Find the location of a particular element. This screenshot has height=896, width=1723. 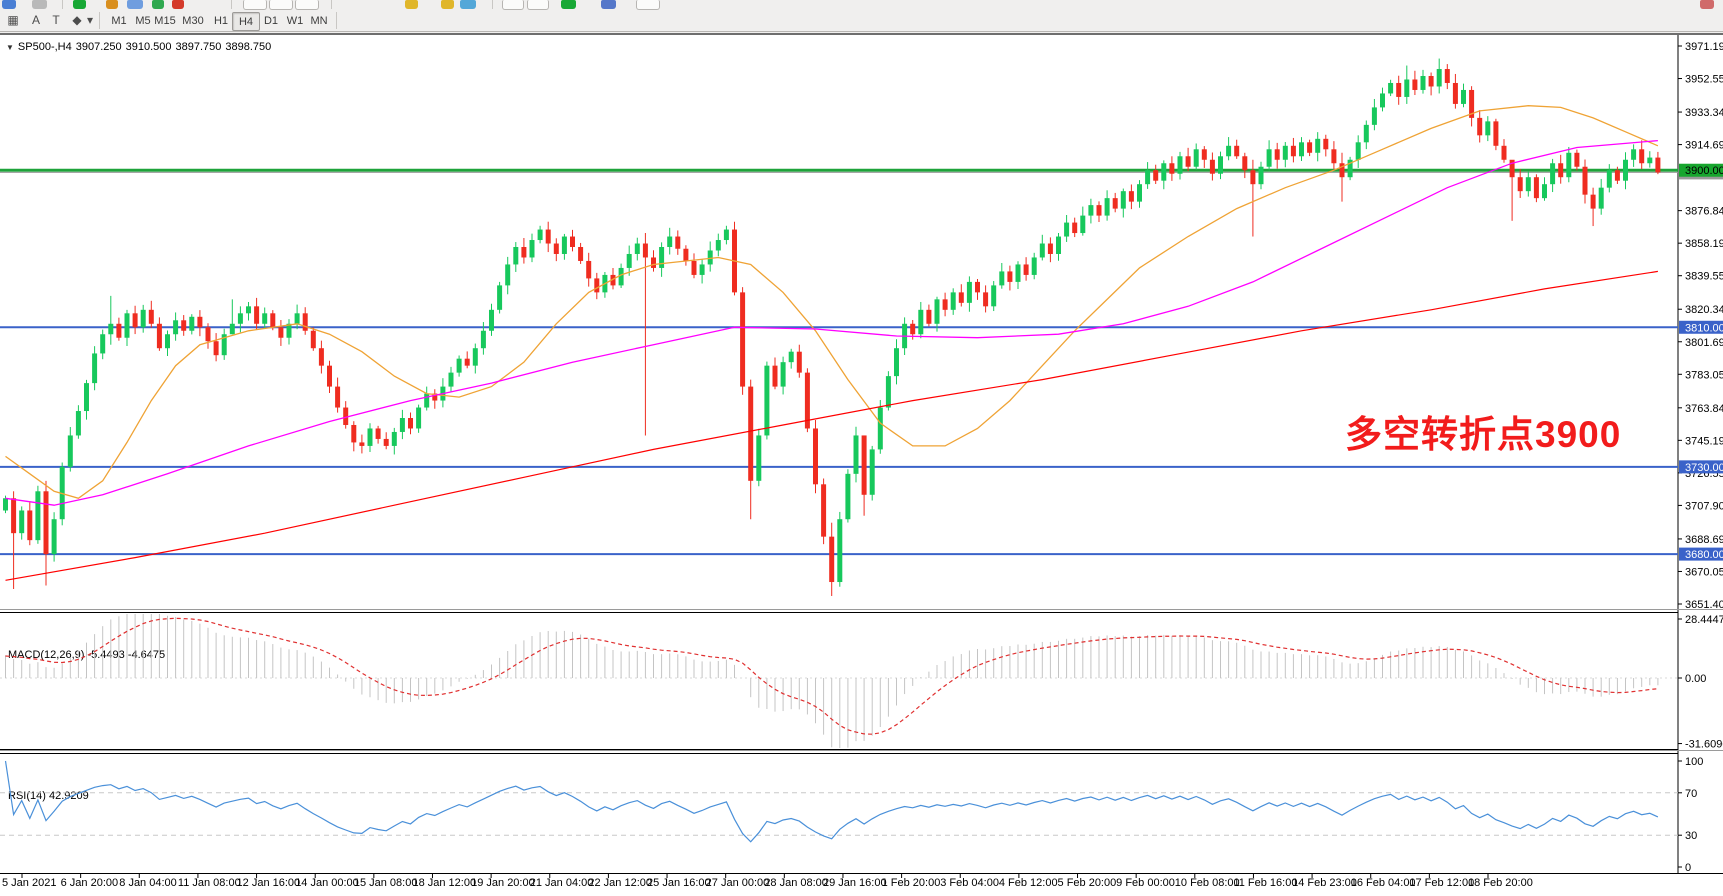

history-icon is located at coordinates (608, 4).